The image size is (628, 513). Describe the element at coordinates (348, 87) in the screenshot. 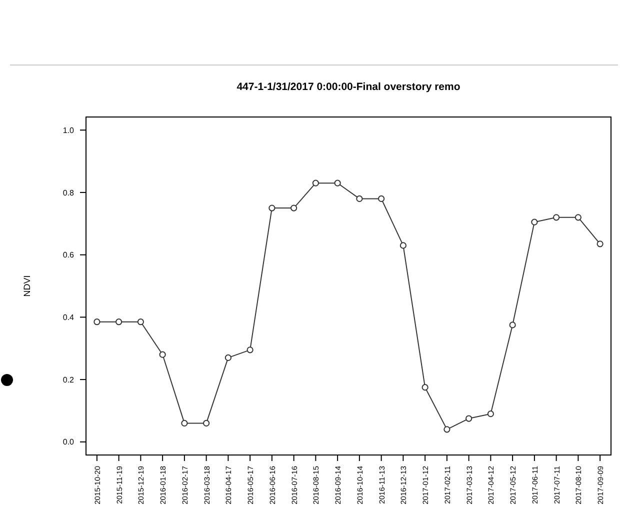

I see `chart-title: 447-1-1/31/2017 0:00:00-Final overstory remo` at that location.